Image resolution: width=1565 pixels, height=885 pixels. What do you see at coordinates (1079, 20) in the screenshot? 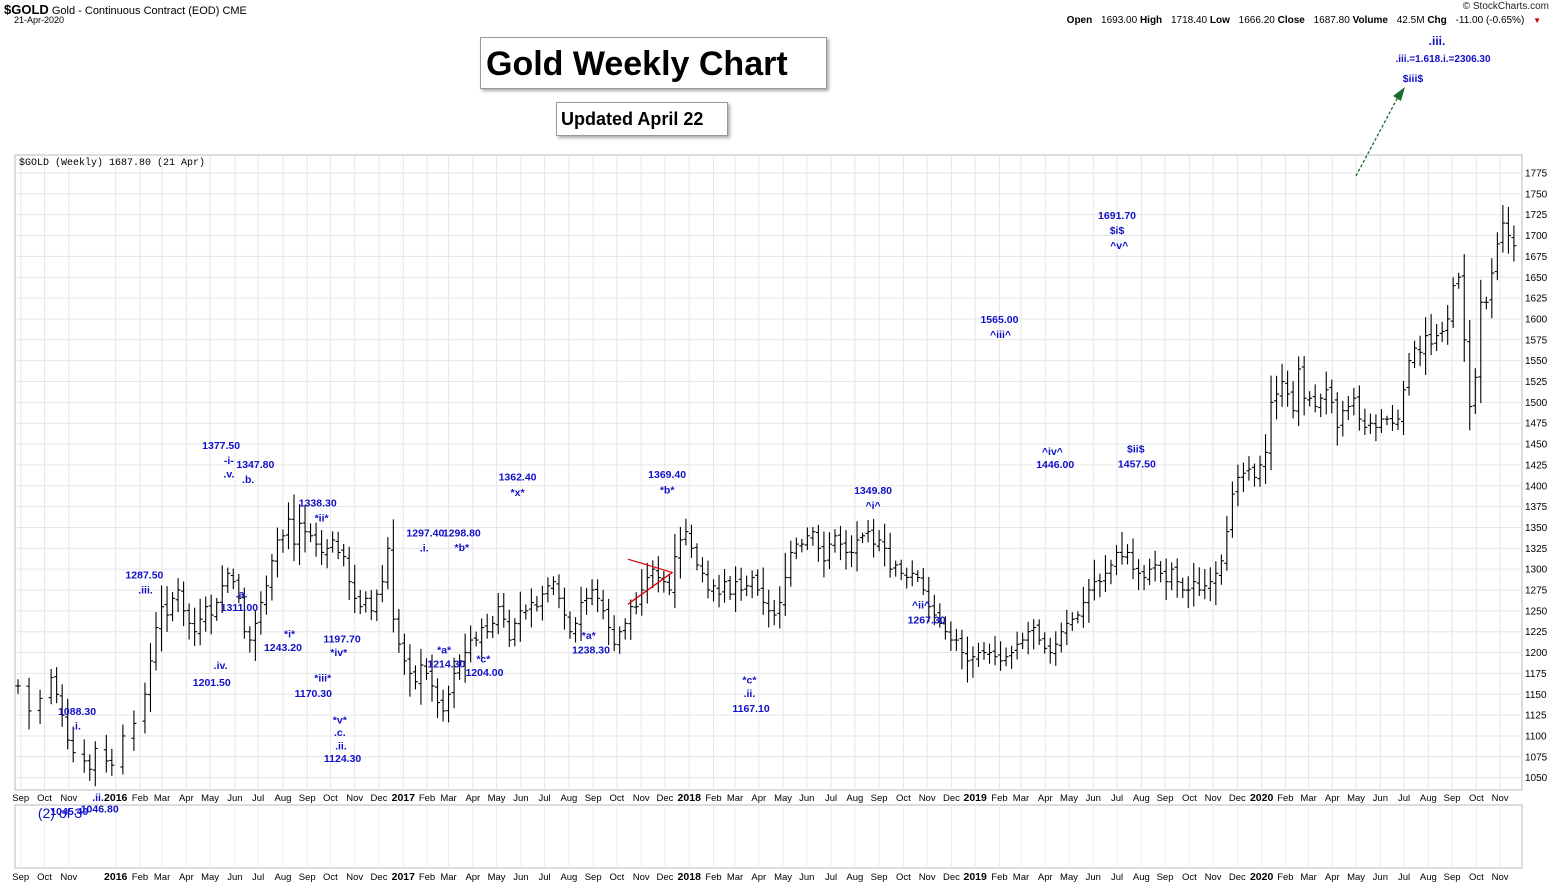
I see `open-label: Open` at bounding box center [1079, 20].